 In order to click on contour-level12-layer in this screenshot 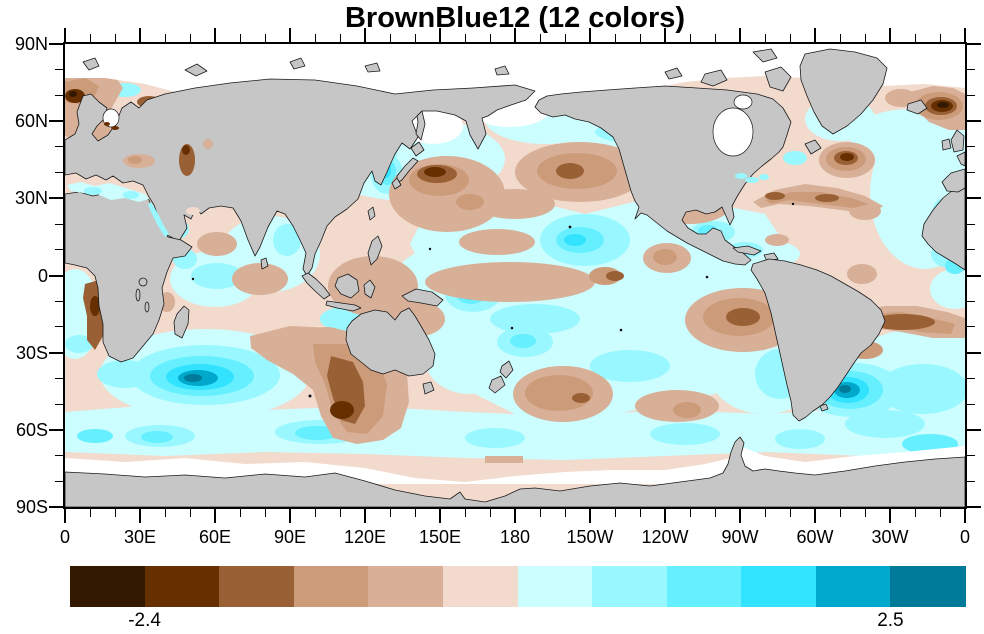, I will do `click(517, 383)`.